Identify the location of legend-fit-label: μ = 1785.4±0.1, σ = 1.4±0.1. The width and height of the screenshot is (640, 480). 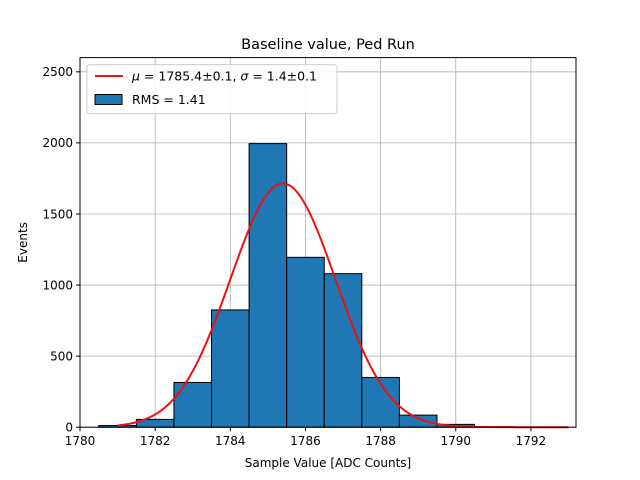
(224, 76).